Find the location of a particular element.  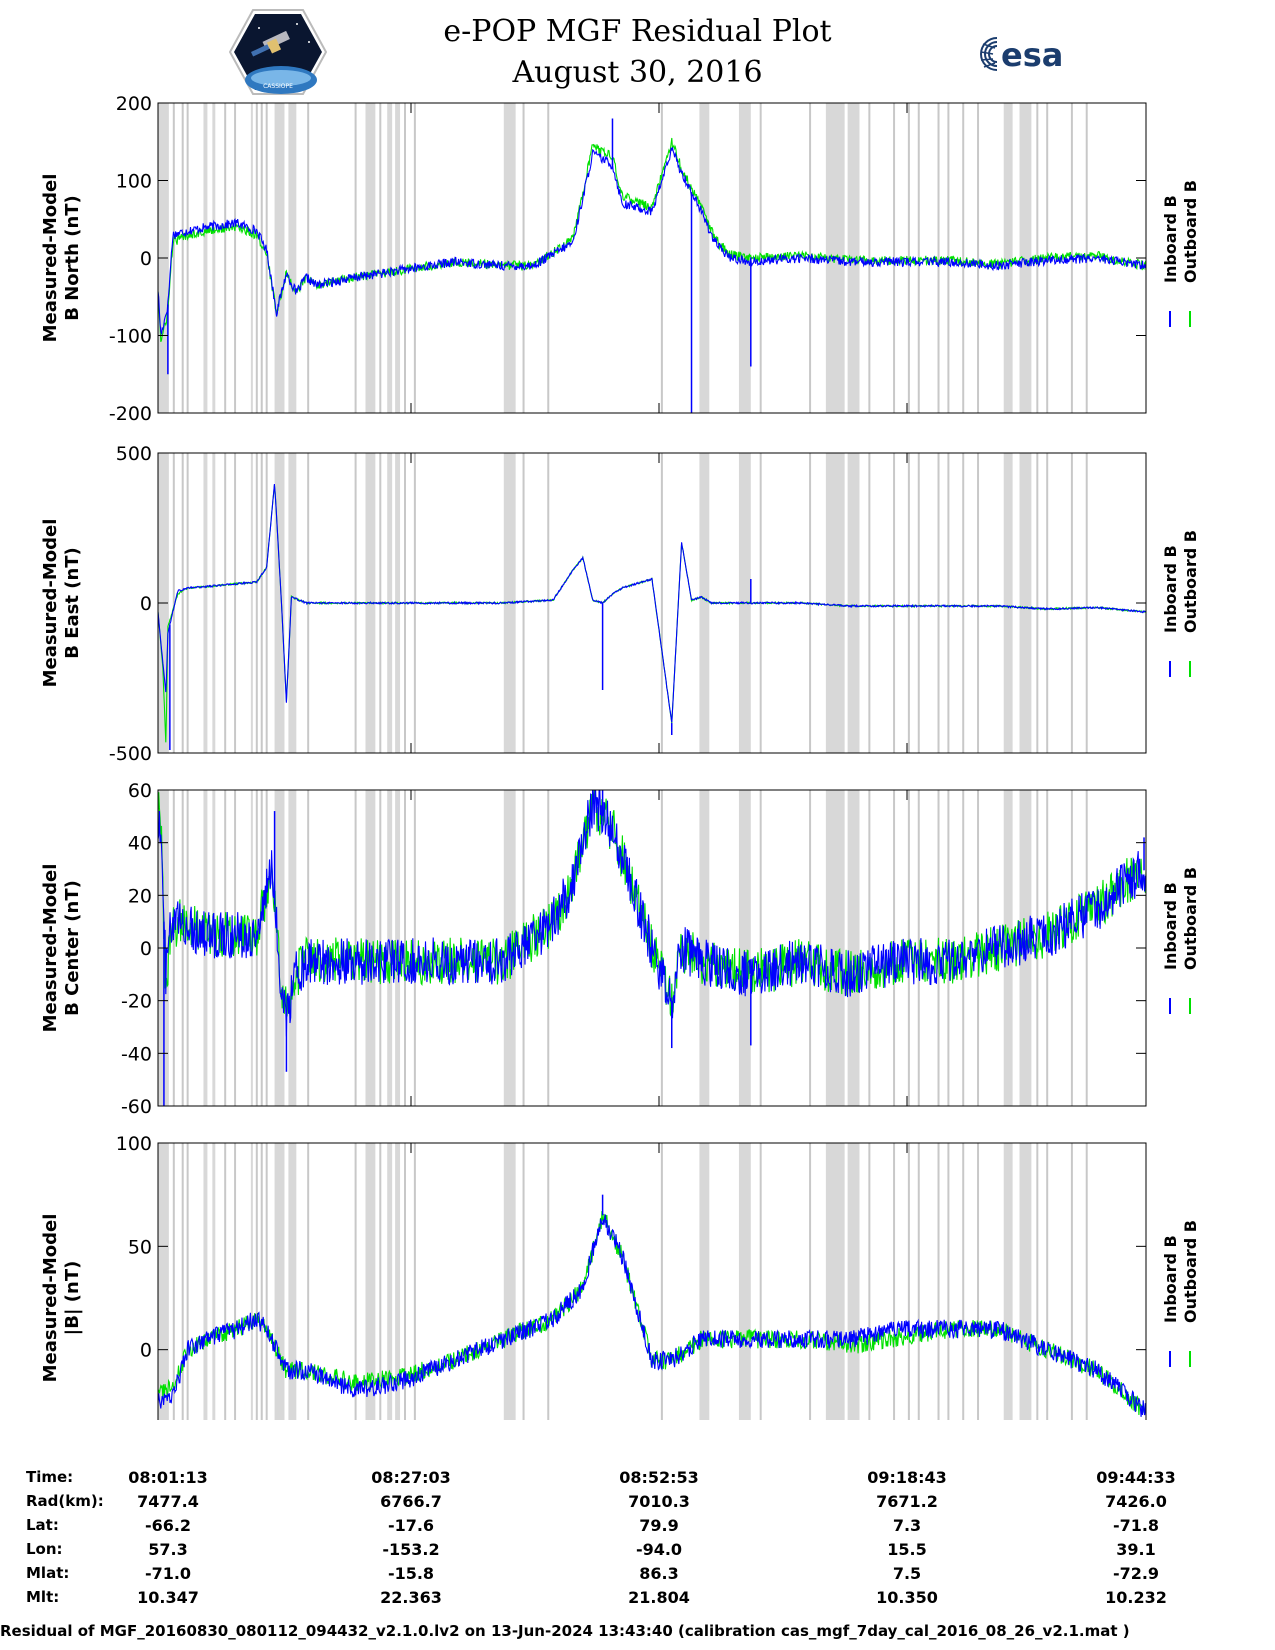

esa-logo-text: esa is located at coordinates (1032, 55).